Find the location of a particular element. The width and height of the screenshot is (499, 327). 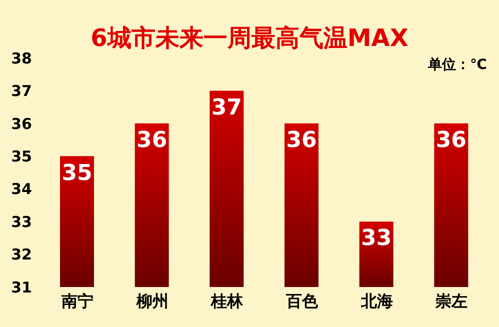

y-tick-label: 32 is located at coordinates (21, 255).